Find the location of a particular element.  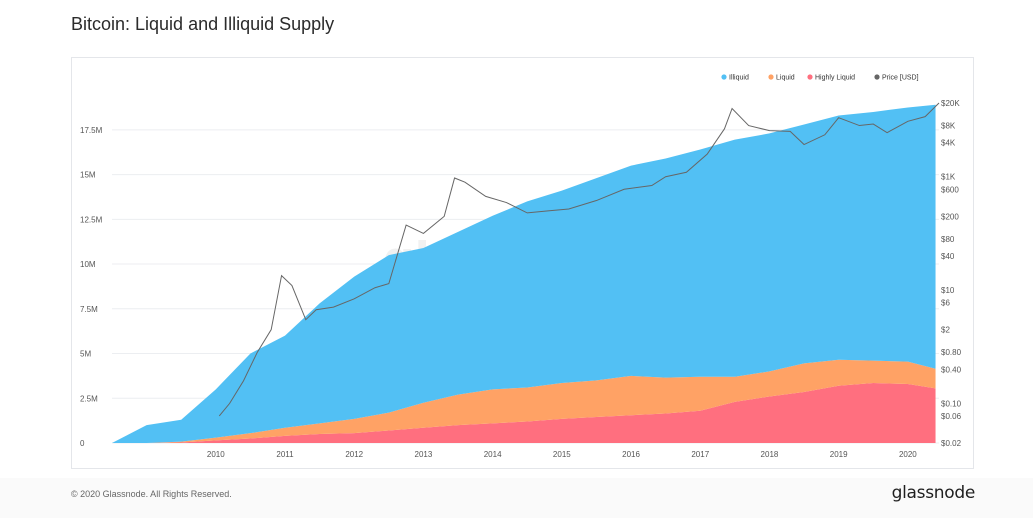

x-tick-label: 2017 is located at coordinates (700, 454).